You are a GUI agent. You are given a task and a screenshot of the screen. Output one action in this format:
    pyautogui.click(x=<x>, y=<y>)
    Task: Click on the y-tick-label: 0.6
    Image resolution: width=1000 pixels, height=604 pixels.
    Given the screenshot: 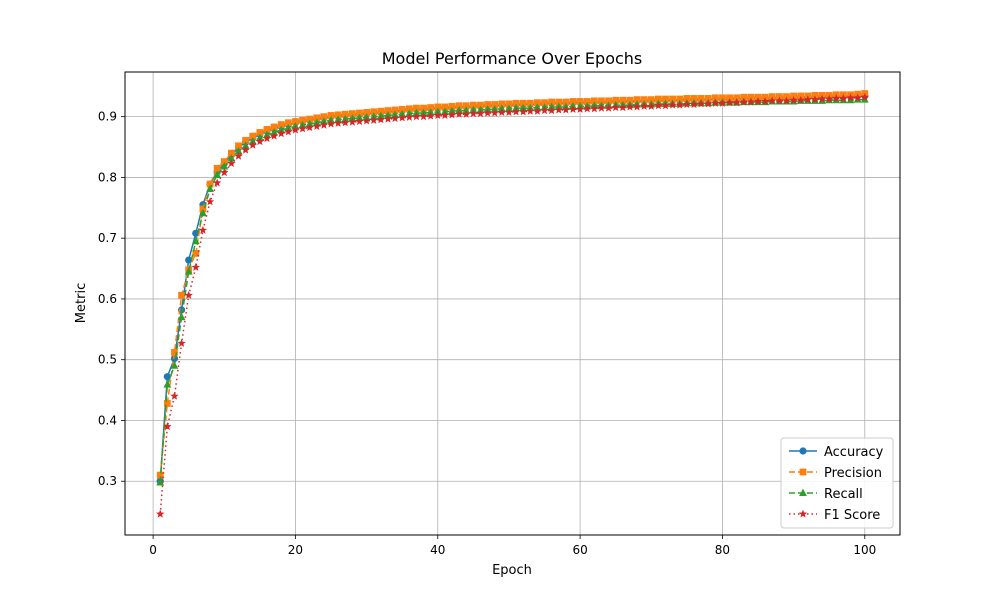 What is the action you would take?
    pyautogui.click(x=107, y=299)
    